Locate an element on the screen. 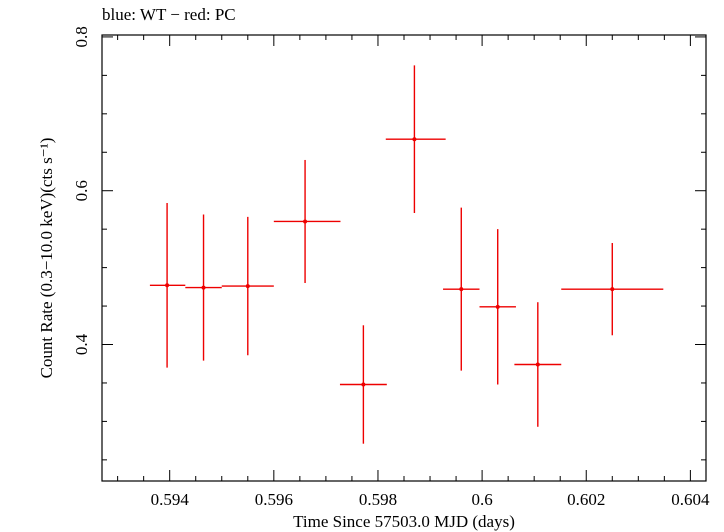  x-tick-label: 0.604 is located at coordinates (690, 499).